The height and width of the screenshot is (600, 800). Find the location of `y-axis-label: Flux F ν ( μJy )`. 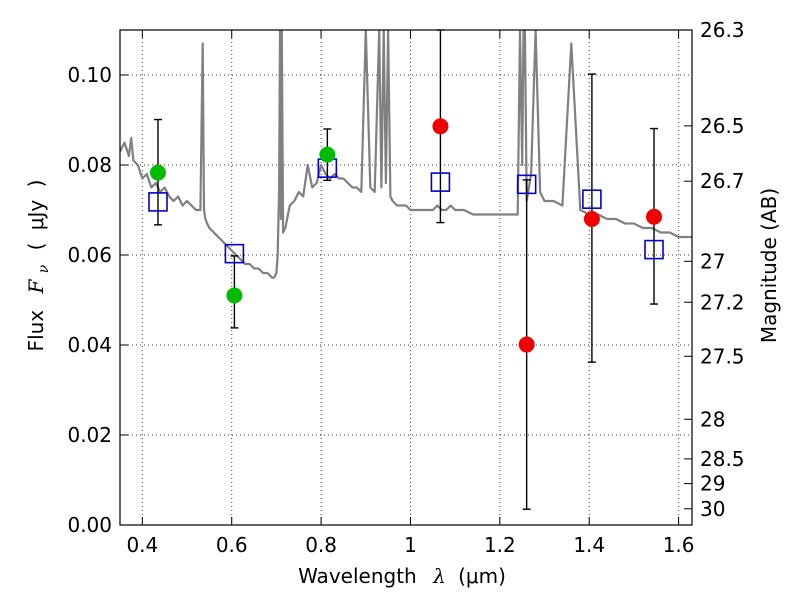

y-axis-label: Flux F ν ( μJy ) is located at coordinates (38, 266).